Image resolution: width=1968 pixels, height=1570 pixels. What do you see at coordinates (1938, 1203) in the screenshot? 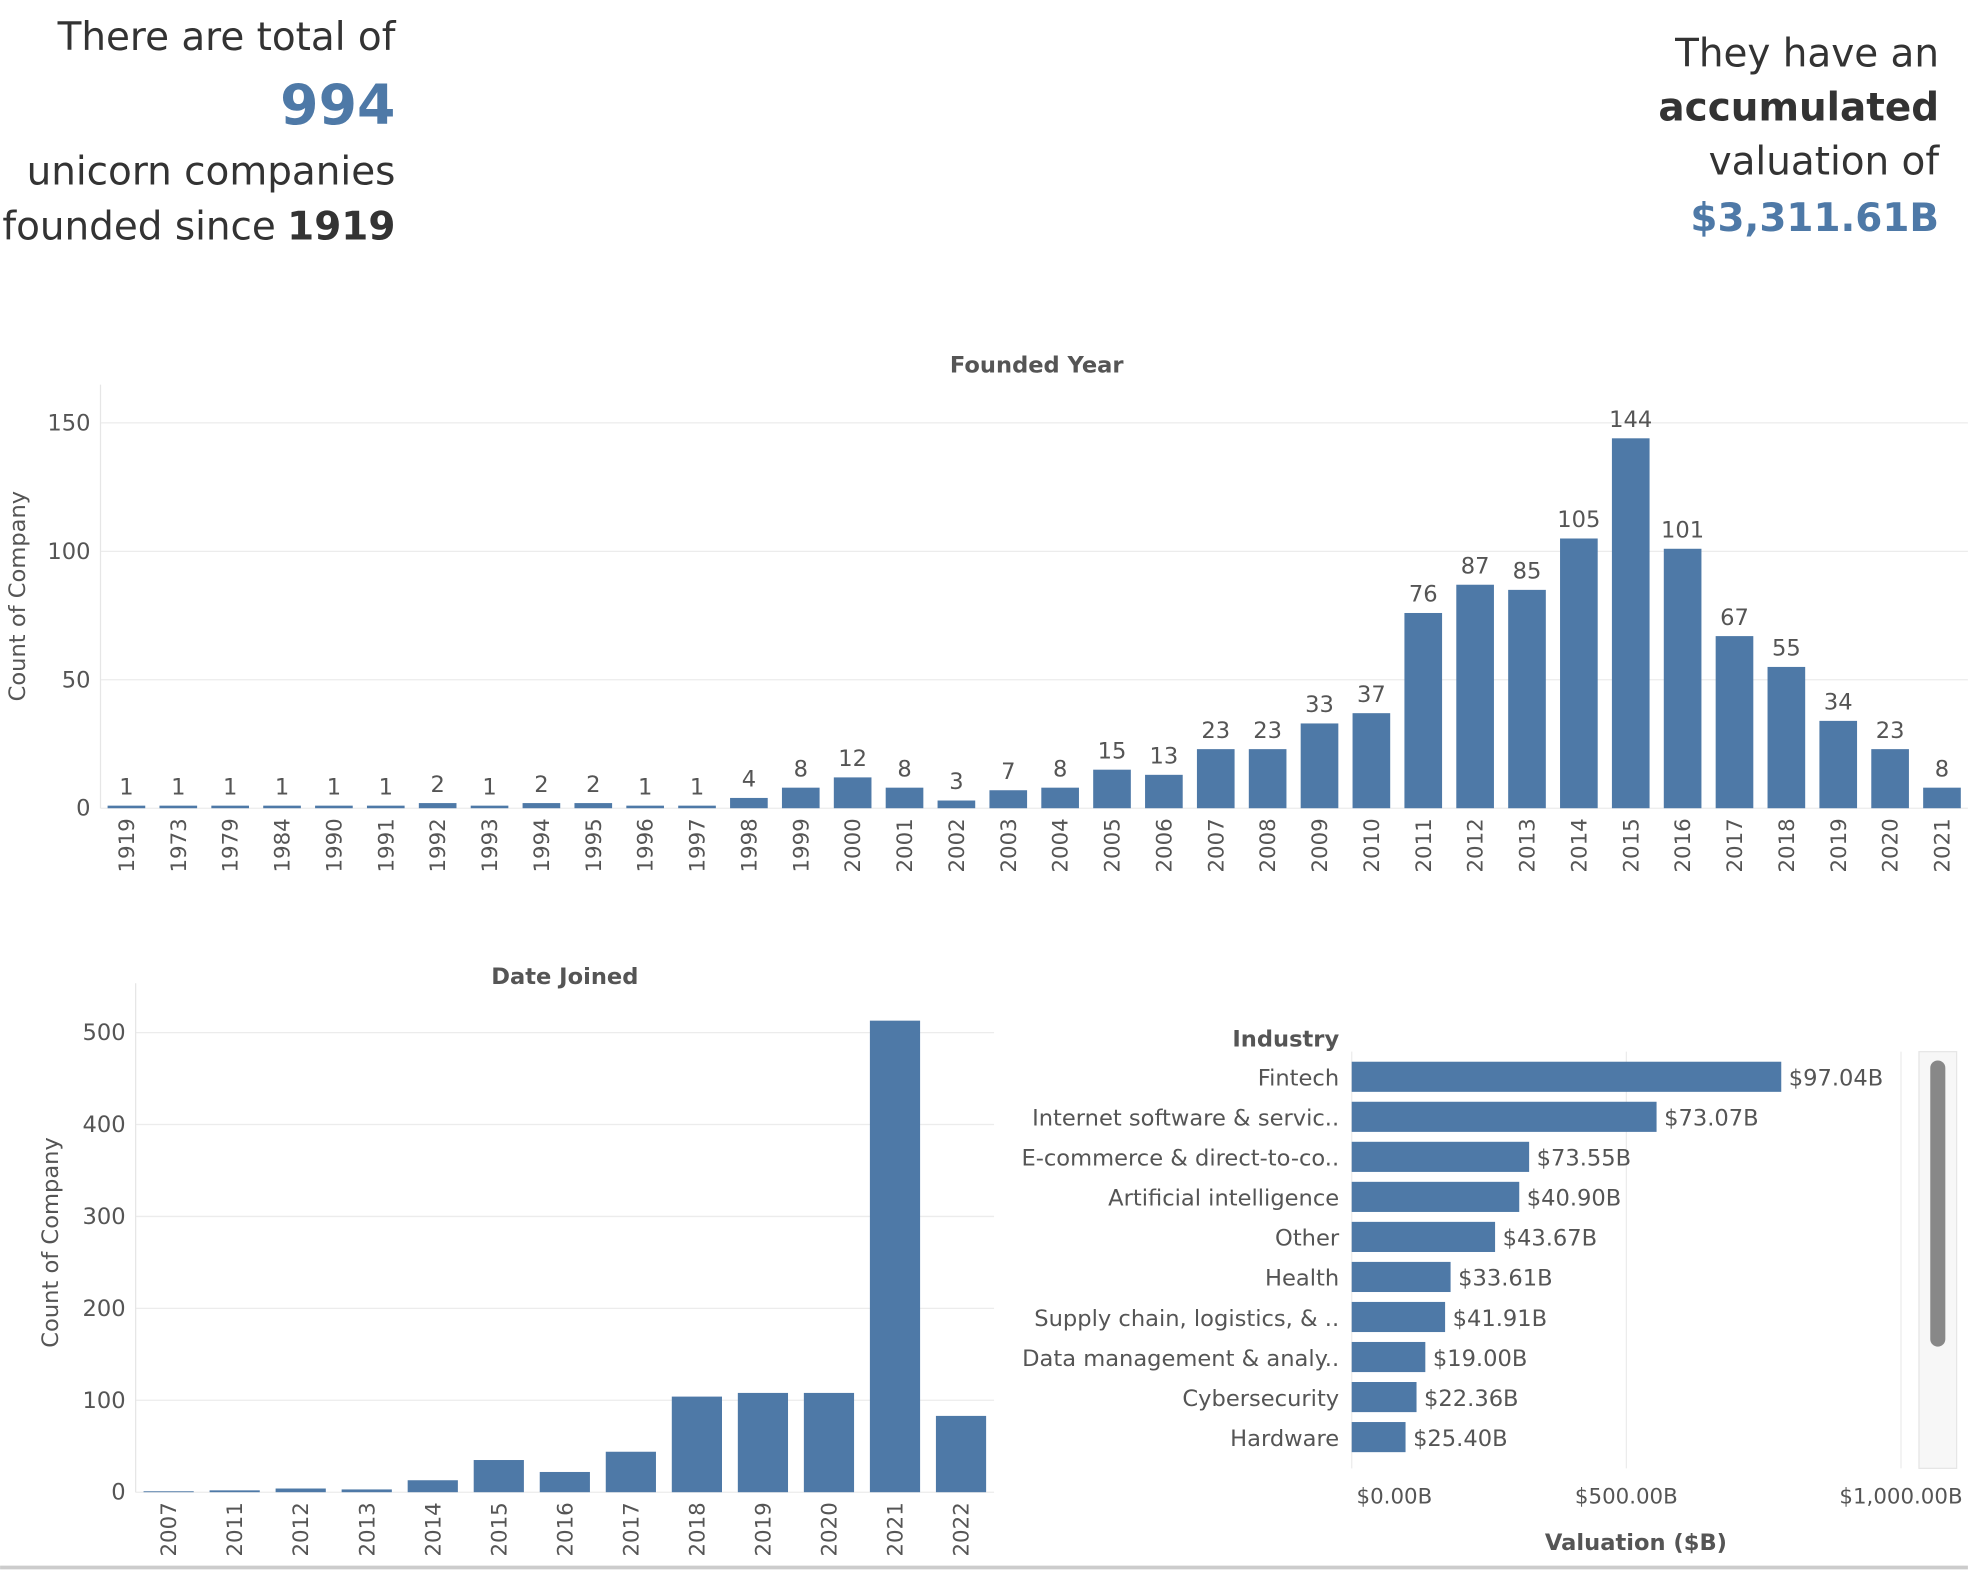
I see `scrollbar-thumb` at bounding box center [1938, 1203].